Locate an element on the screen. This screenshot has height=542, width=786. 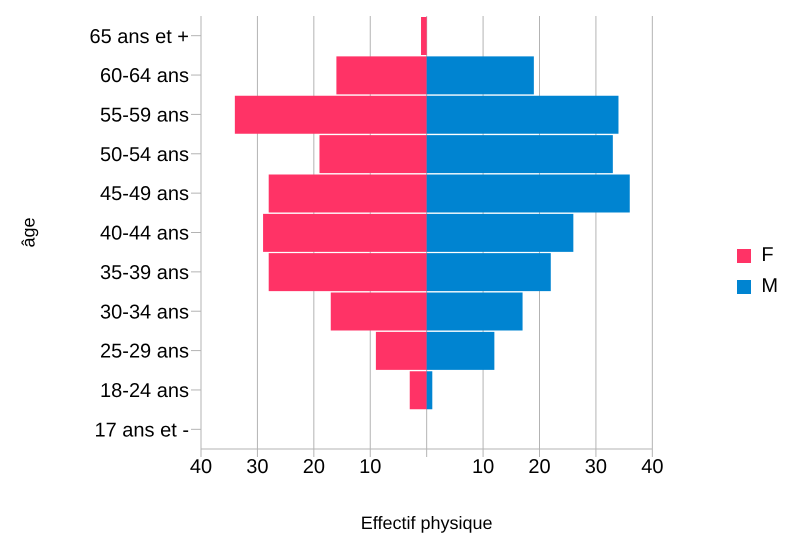
y-tick-label: 17 ans et - is located at coordinates (141, 430).